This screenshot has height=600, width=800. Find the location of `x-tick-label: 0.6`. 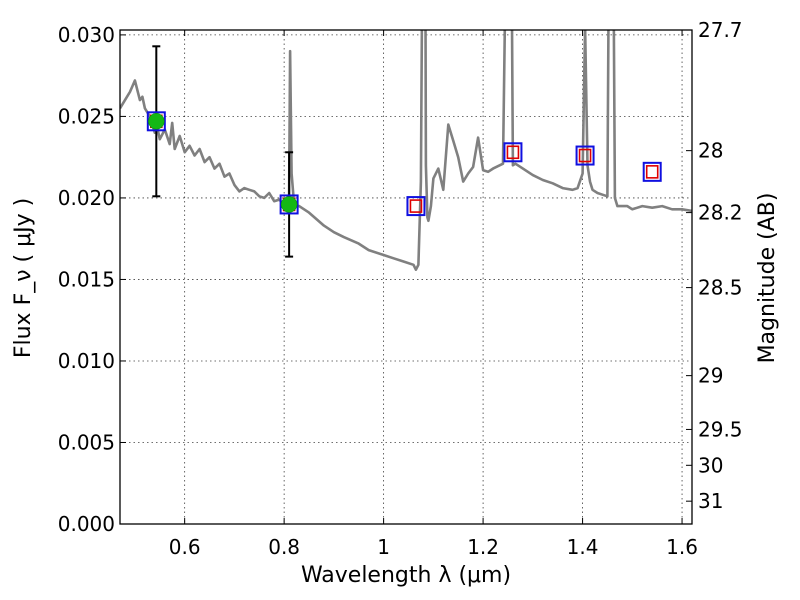

x-tick-label: 0.6 is located at coordinates (185, 547).